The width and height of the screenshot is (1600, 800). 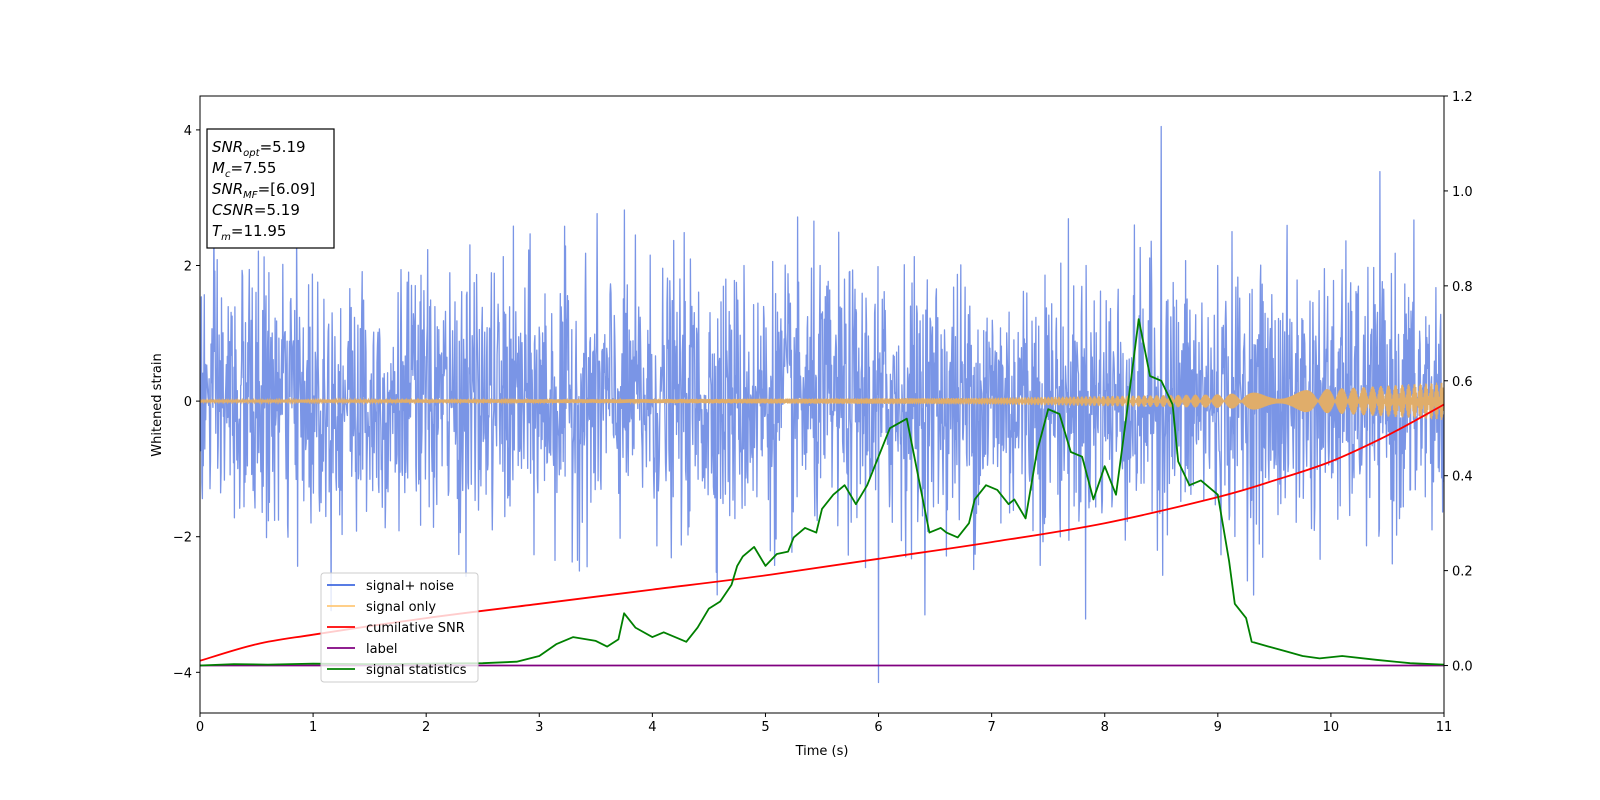 What do you see at coordinates (822, 401) in the screenshot?
I see `series-signal-only` at bounding box center [822, 401].